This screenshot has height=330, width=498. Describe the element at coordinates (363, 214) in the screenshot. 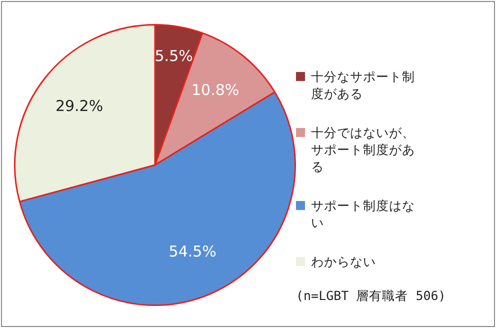

I see `legend-label: サポート制度はない` at that location.